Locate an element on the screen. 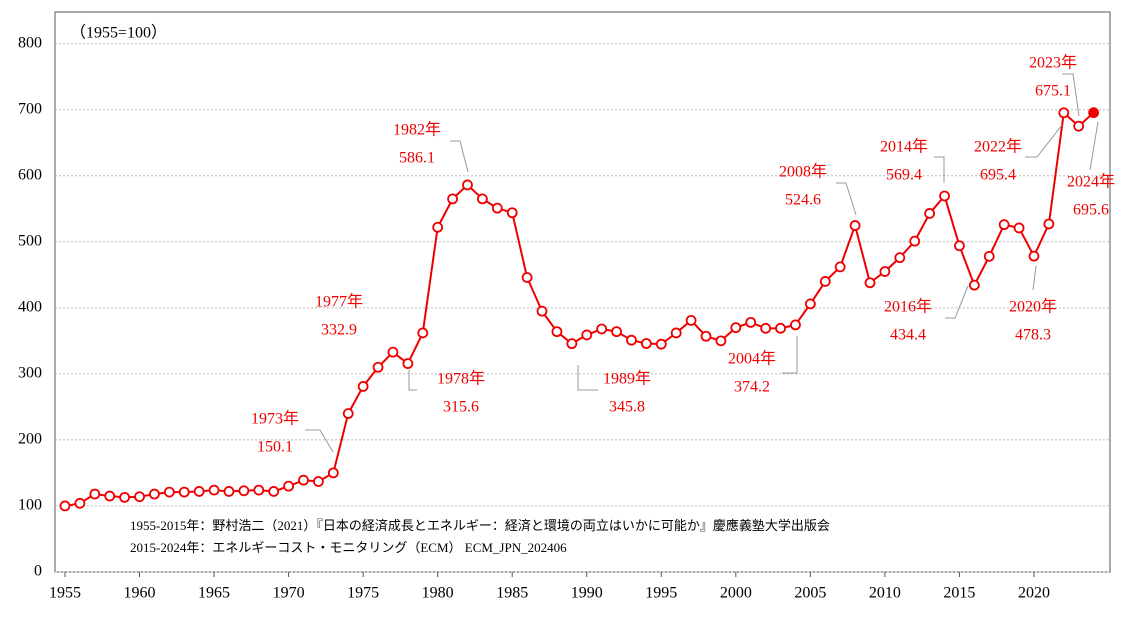 This screenshot has height=619, width=1125. x-tick-label: 1955 is located at coordinates (65, 593).